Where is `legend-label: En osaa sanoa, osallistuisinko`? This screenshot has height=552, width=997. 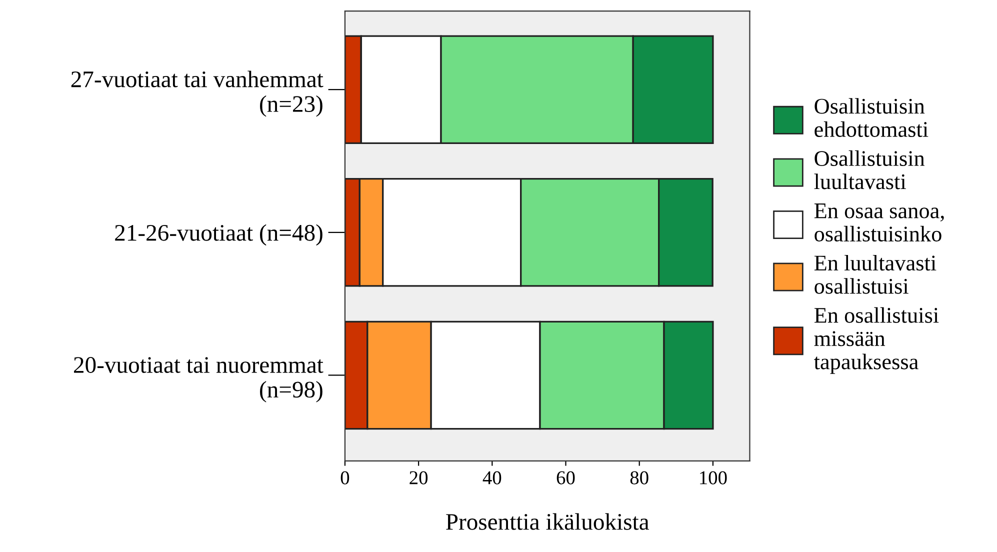 legend-label: En osaa sanoa, osallistuisinko is located at coordinates (879, 223).